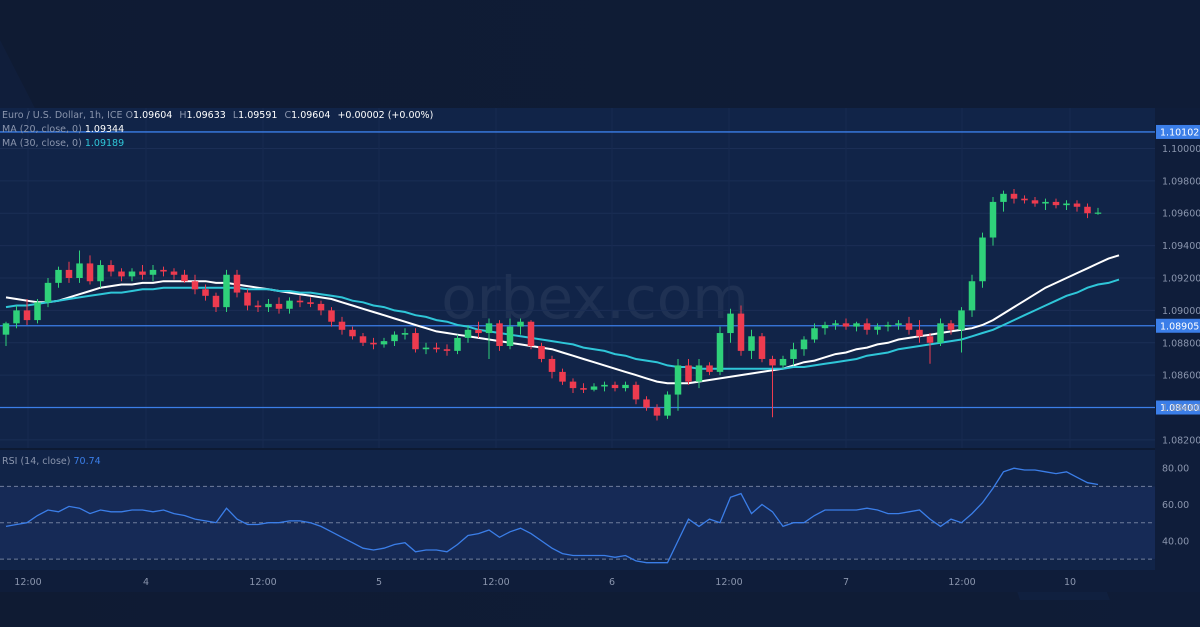 The width and height of the screenshot is (1200, 627). What do you see at coordinates (379, 582) in the screenshot?
I see `time-tick-label: 5` at bounding box center [379, 582].